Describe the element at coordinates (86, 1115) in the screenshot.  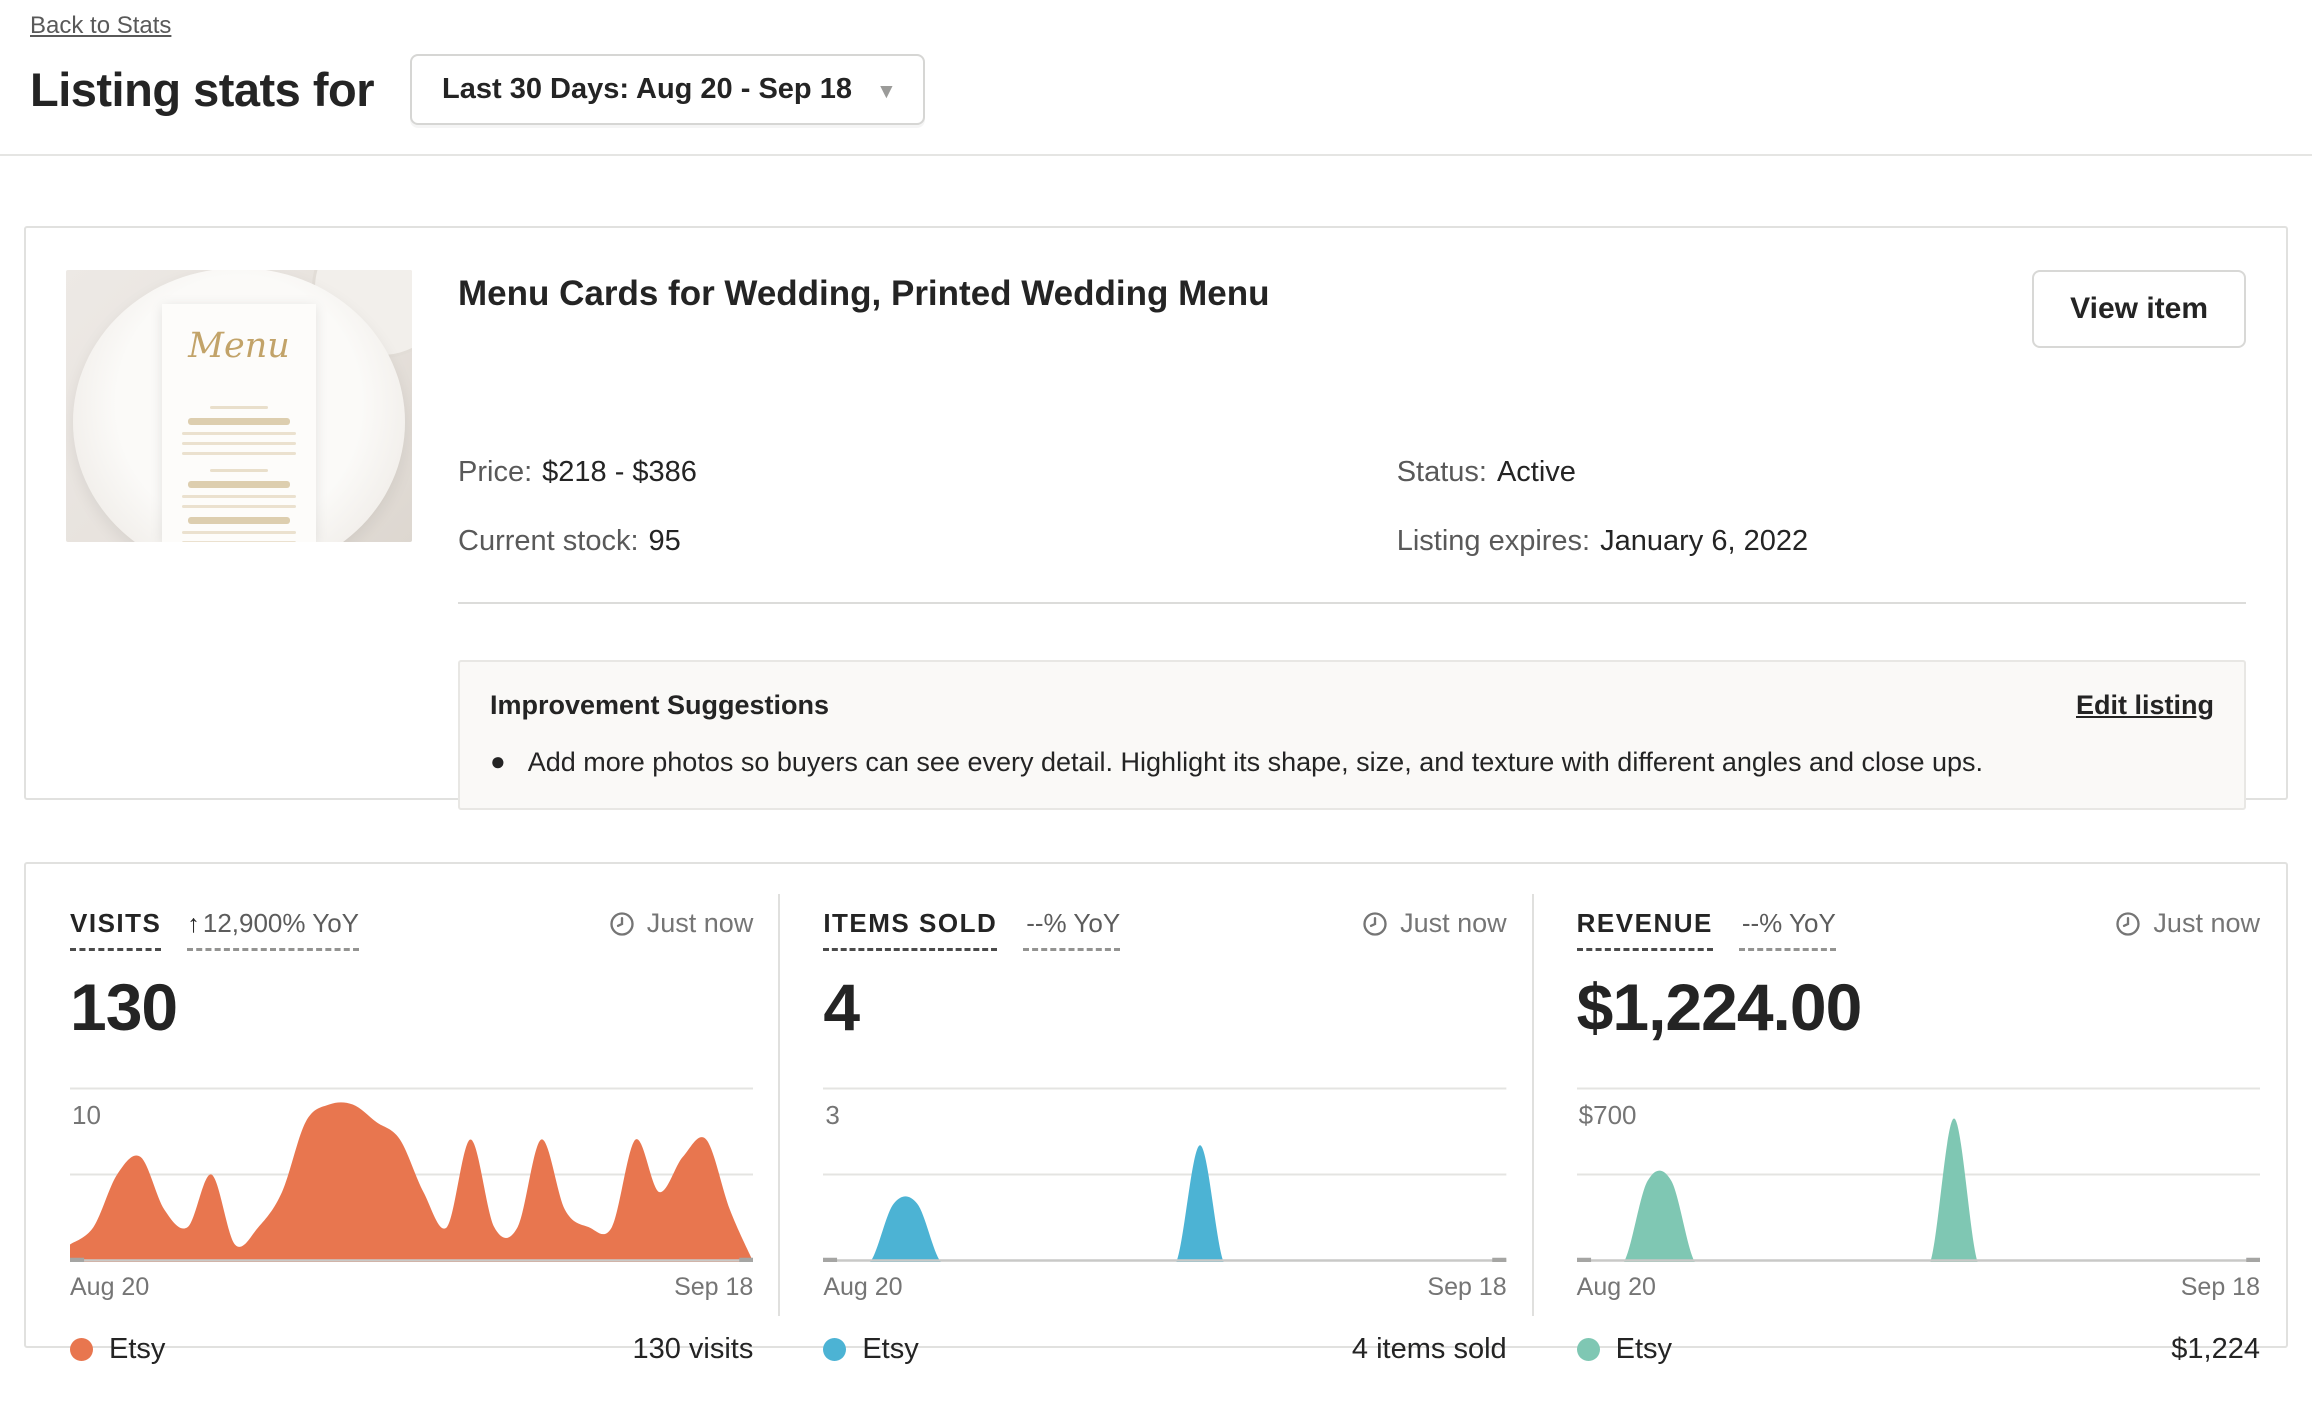
I see `y-axis-max-label: 10` at that location.